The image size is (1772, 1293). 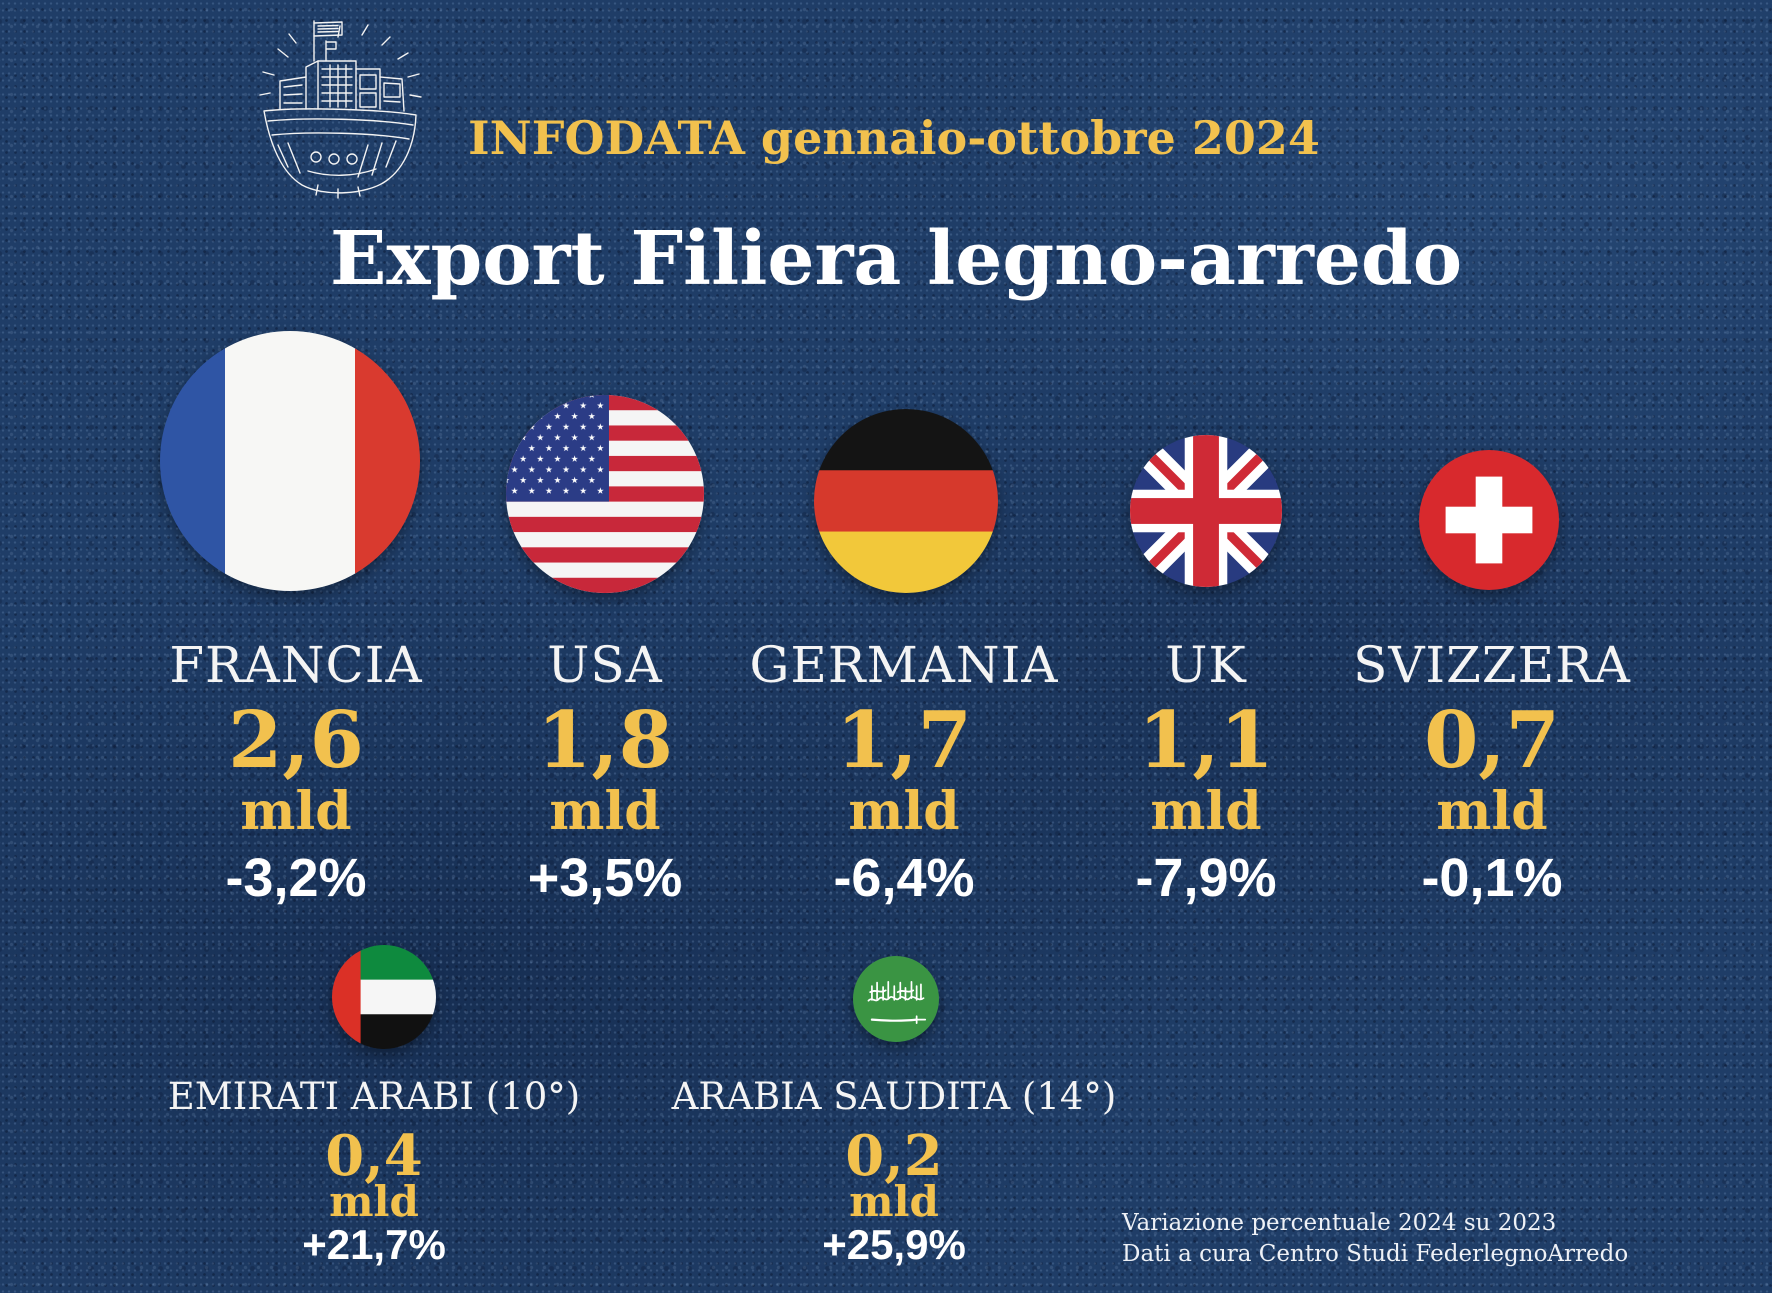 I want to click on country-card-svizzera: SVIZZERA 0,7 mld -0,1%, so click(x=1492, y=620).